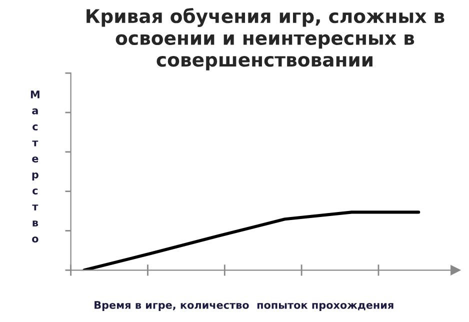  Describe the element at coordinates (244, 306) in the screenshot. I see `x-axis-title: Время в игре, количество попыток прохождения` at that location.